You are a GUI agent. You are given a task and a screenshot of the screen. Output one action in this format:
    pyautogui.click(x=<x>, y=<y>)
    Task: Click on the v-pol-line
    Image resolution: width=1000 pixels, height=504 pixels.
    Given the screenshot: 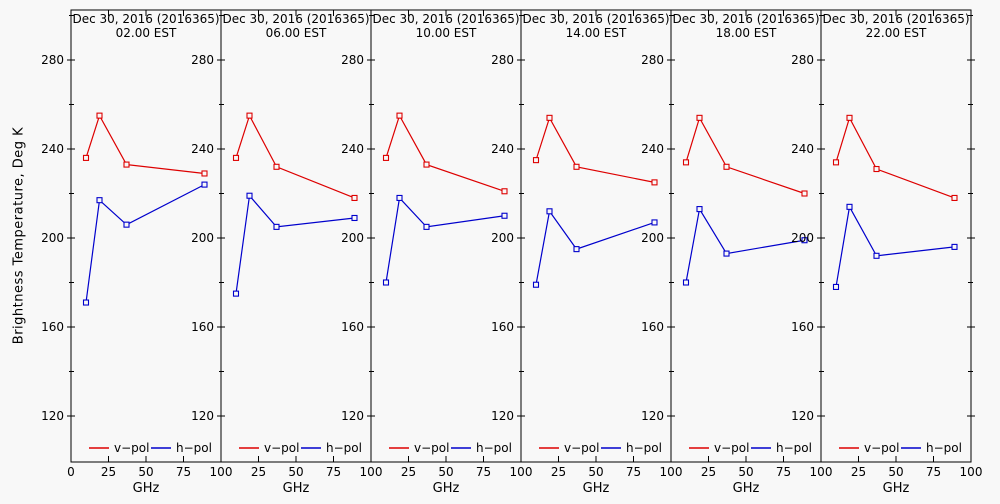 What is the action you would take?
    pyautogui.click(x=145, y=144)
    